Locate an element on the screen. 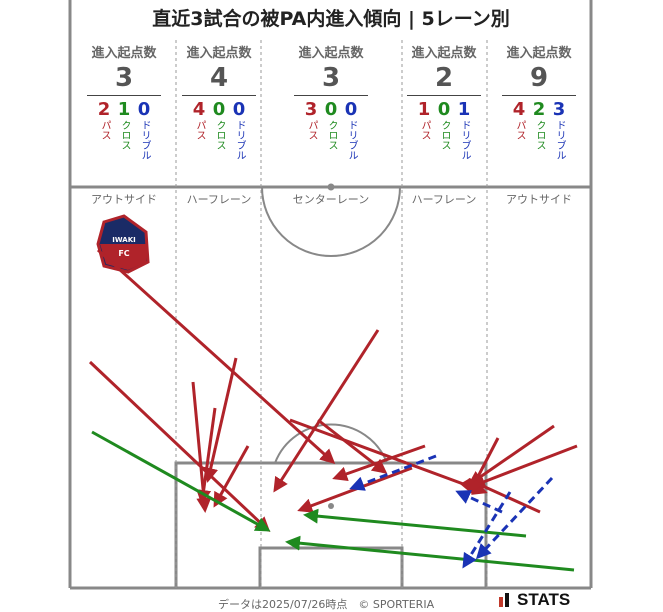  lane-header-2: 進入起点数 4 4 パス 0 クロス 0 ドリブル is located at coordinates (219, 101).